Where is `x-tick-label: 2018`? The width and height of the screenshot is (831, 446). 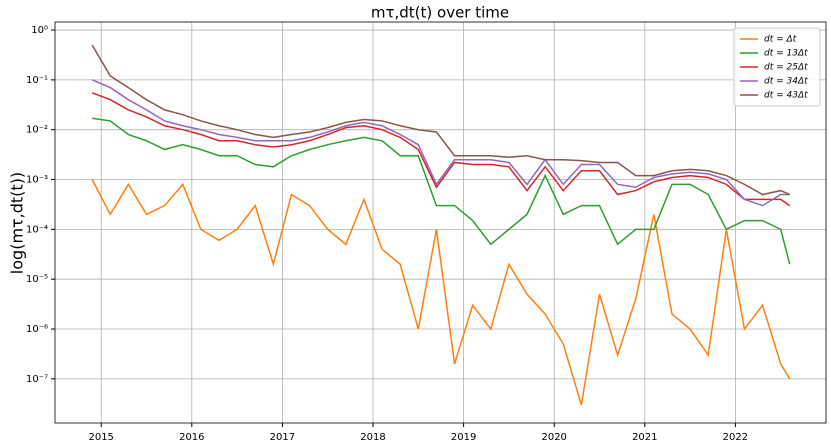
x-tick-label: 2018 is located at coordinates (372, 437).